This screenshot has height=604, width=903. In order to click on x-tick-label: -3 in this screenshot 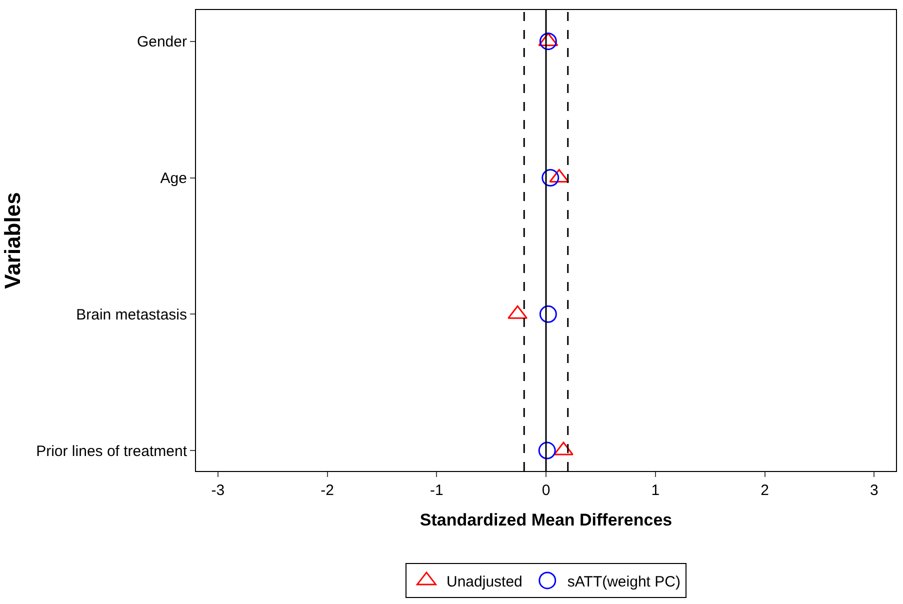, I will do `click(218, 490)`.